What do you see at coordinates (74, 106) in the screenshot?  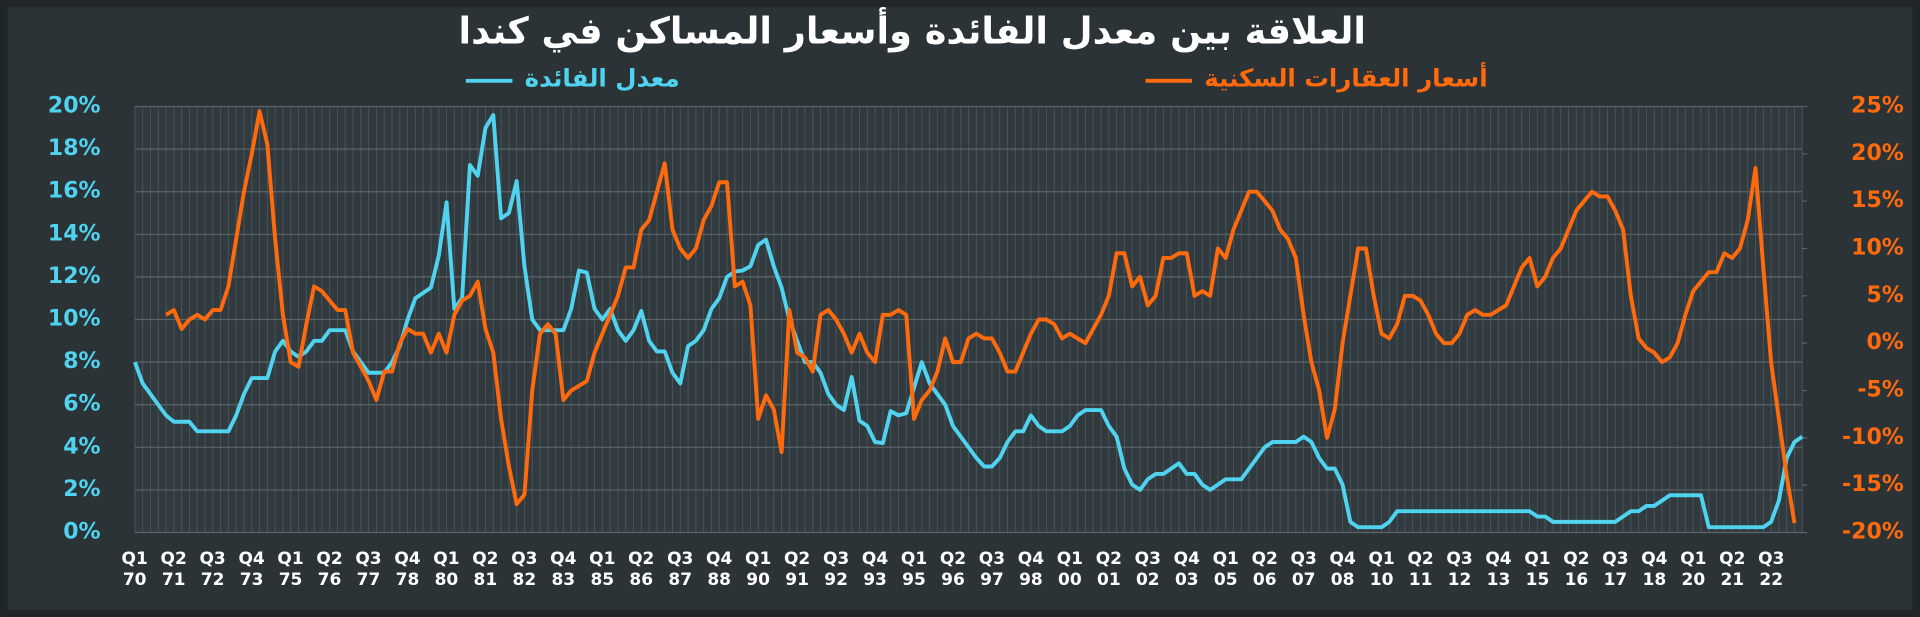 I see `y-tick-label: 20%` at bounding box center [74, 106].